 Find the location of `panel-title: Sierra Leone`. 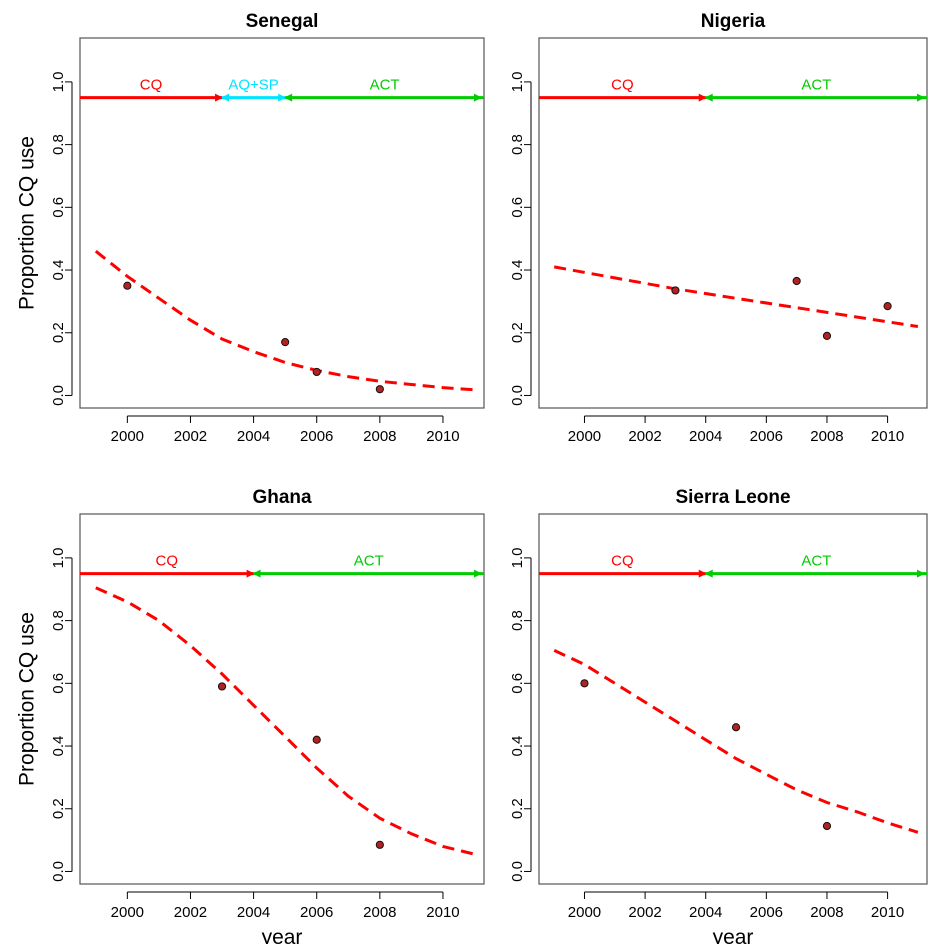

panel-title: Sierra Leone is located at coordinates (732, 497).